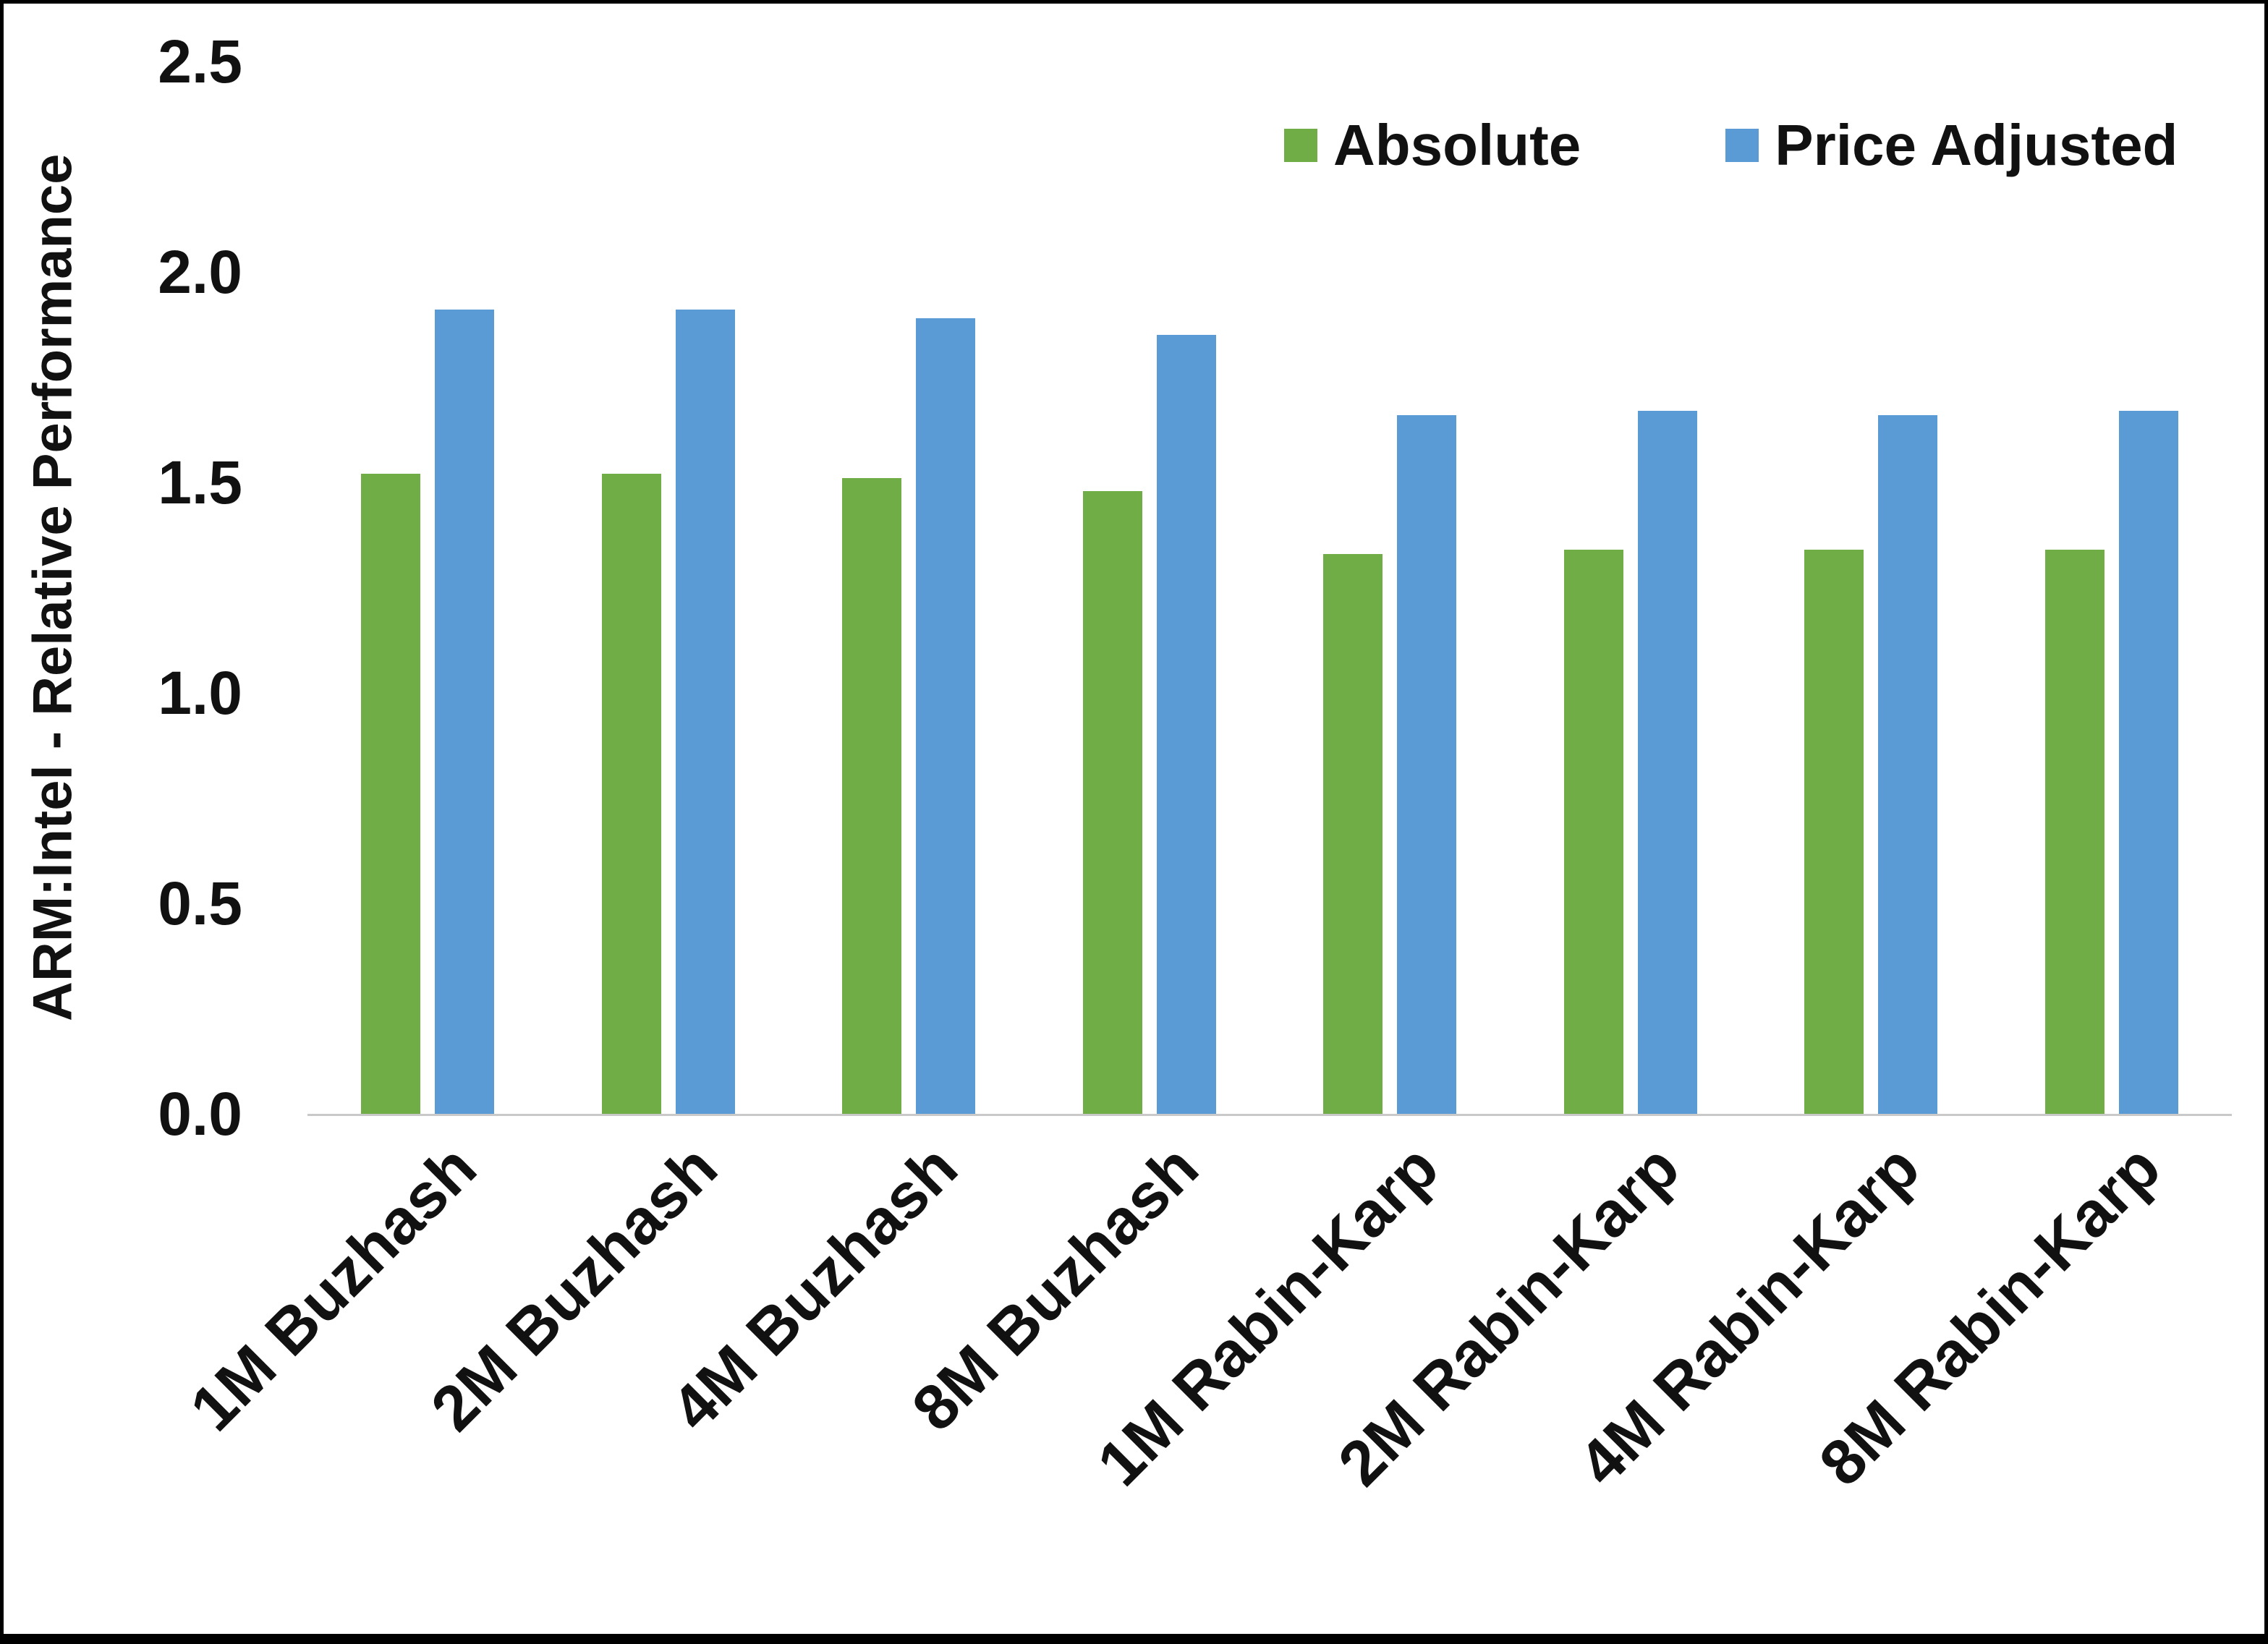 The width and height of the screenshot is (2268, 1644). What do you see at coordinates (1149, 724) in the screenshot?
I see `bar-group-8m-buzhash` at bounding box center [1149, 724].